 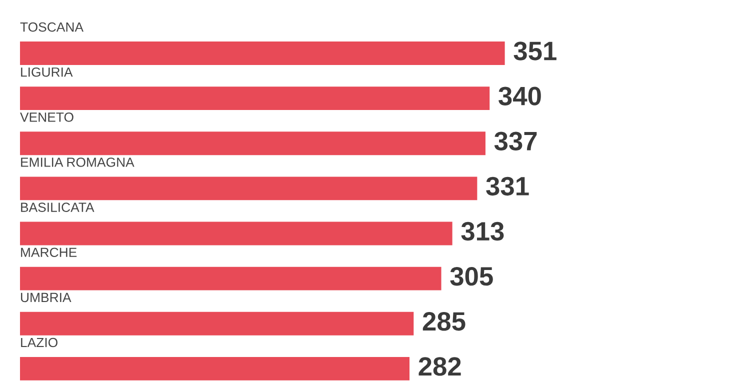 I want to click on data-label: 313, so click(x=482, y=231).